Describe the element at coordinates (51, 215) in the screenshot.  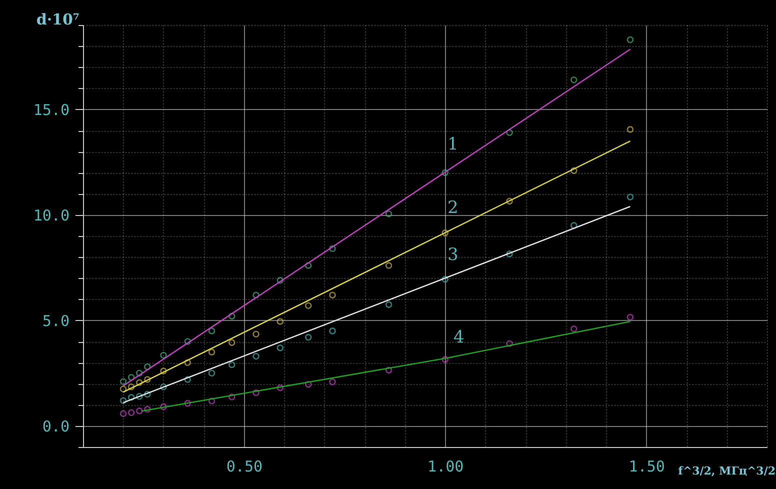
I see `y-tick-label: 10.0` at that location.